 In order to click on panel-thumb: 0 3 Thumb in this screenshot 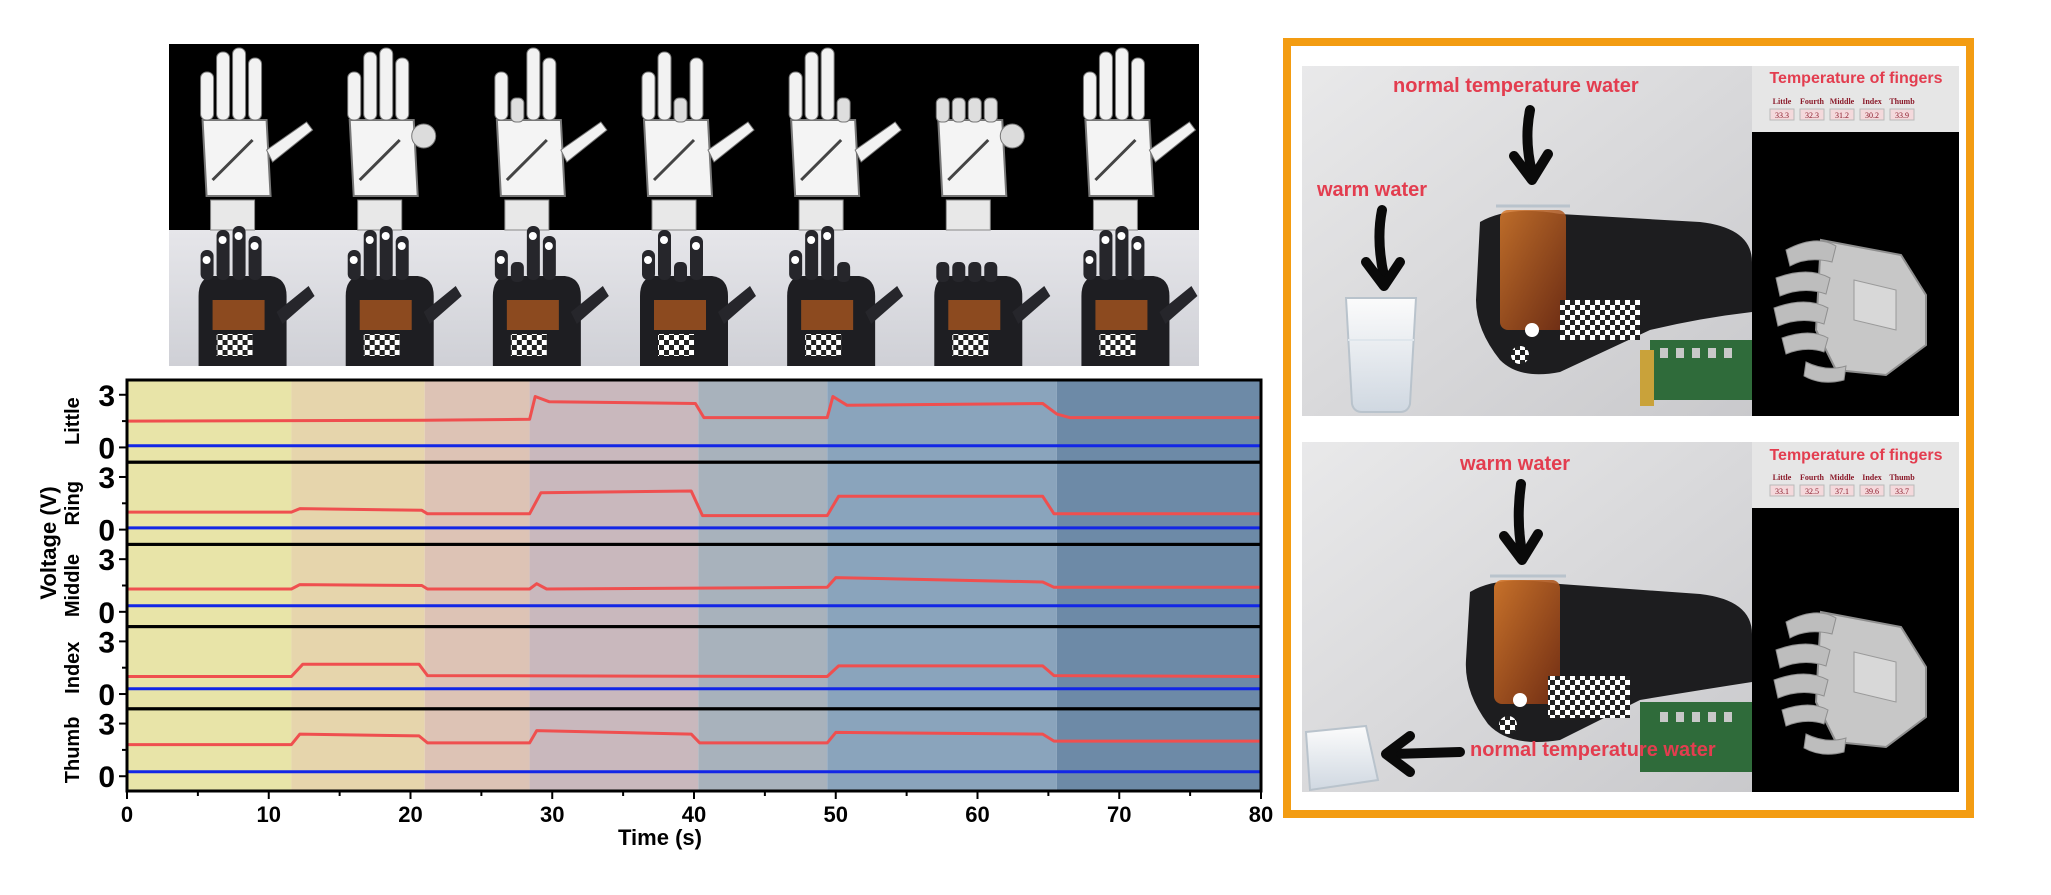, I will do `click(662, 750)`.